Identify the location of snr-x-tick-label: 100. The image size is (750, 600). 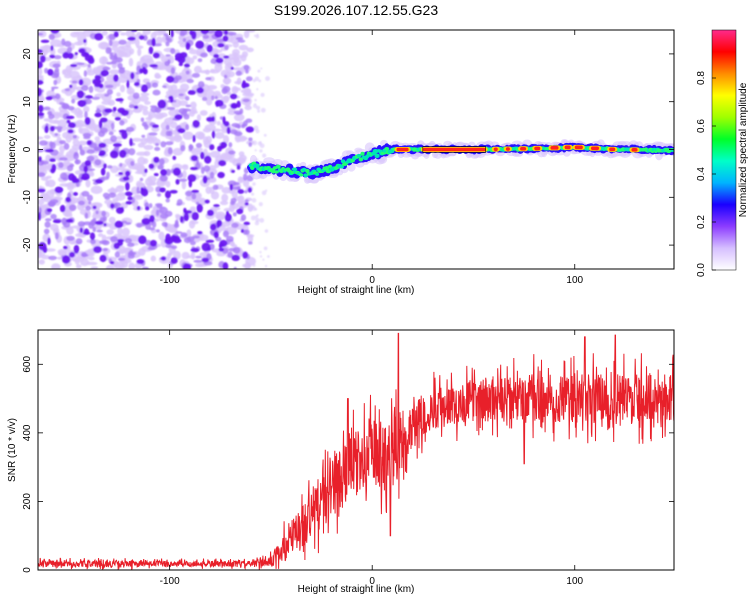
(574, 581).